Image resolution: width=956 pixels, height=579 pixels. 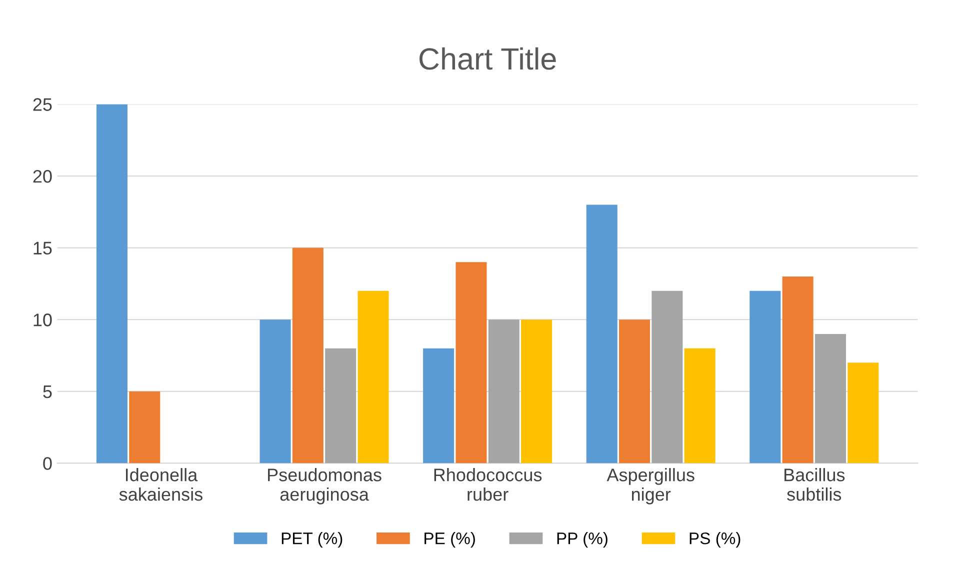 What do you see at coordinates (43, 320) in the screenshot?
I see `y-tick-label: 10` at bounding box center [43, 320].